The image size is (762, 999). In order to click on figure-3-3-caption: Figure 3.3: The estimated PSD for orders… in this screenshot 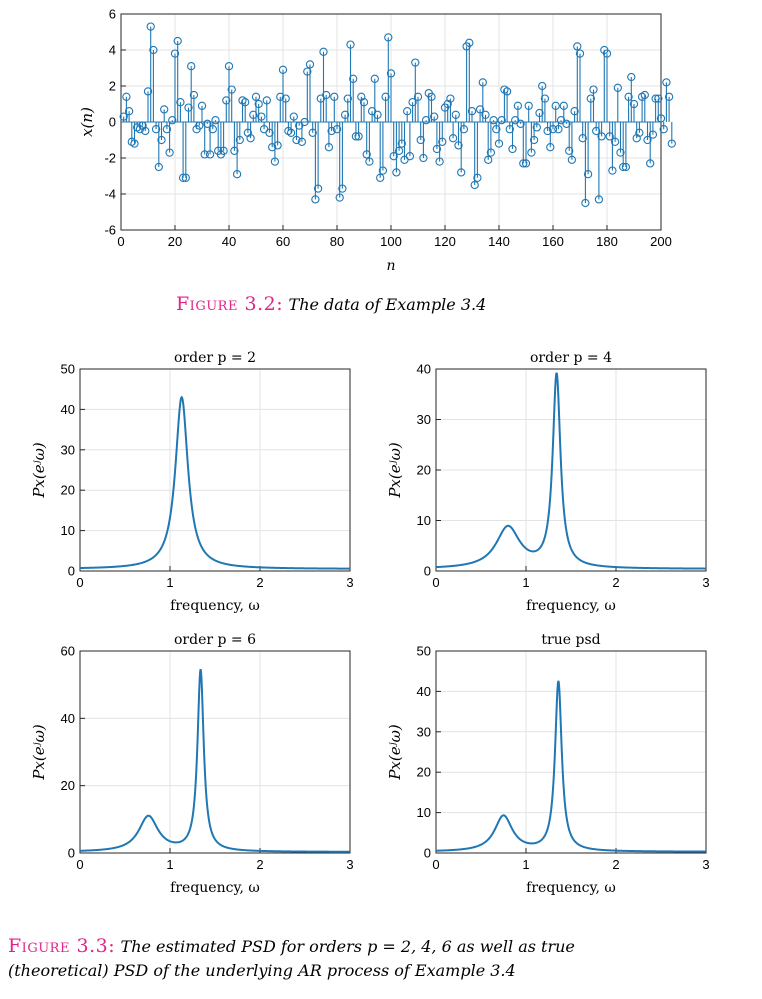, I will do `click(383, 958)`.